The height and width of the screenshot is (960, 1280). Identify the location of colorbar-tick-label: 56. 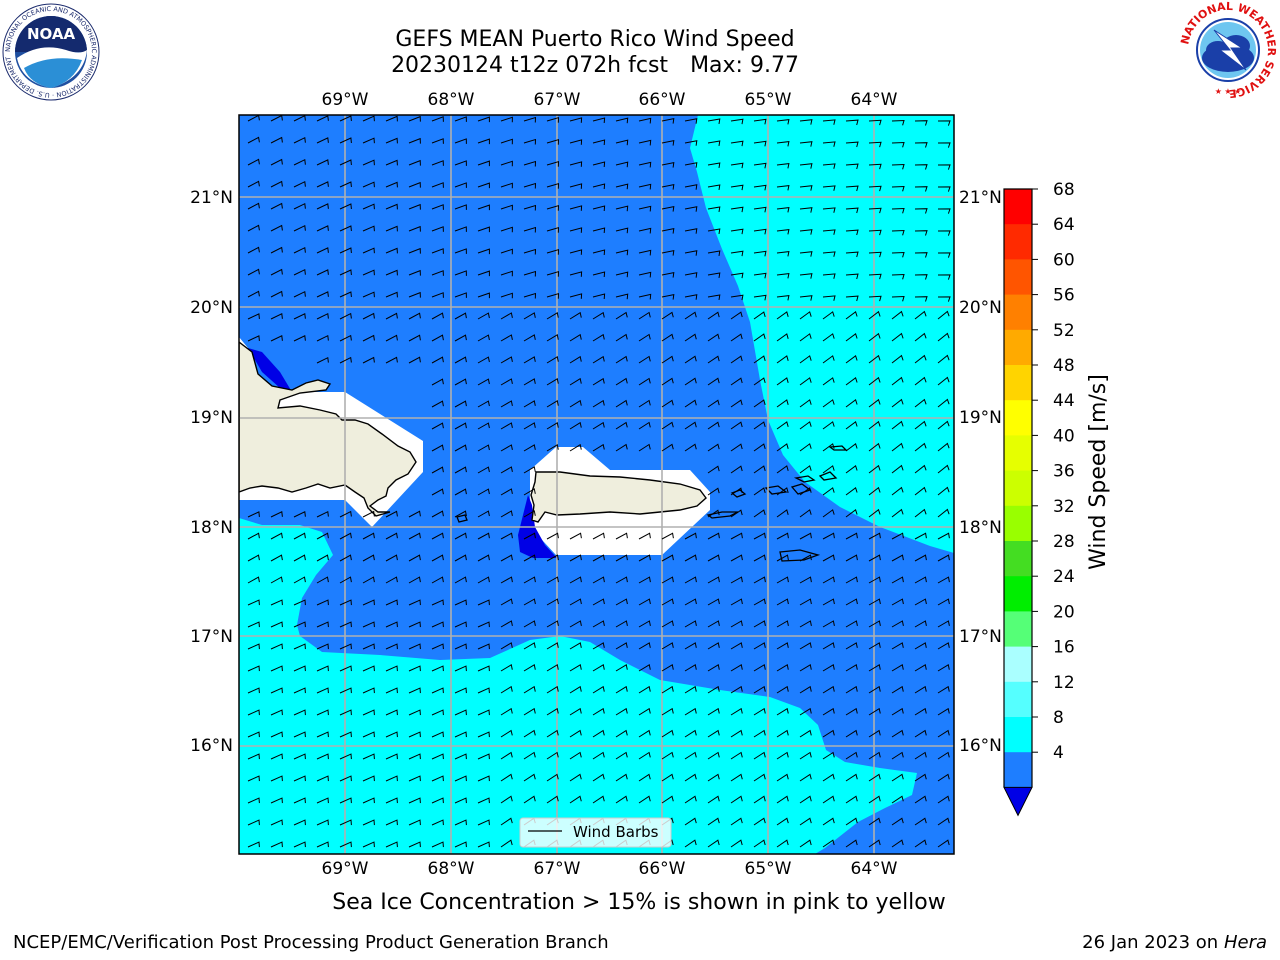
(1064, 296).